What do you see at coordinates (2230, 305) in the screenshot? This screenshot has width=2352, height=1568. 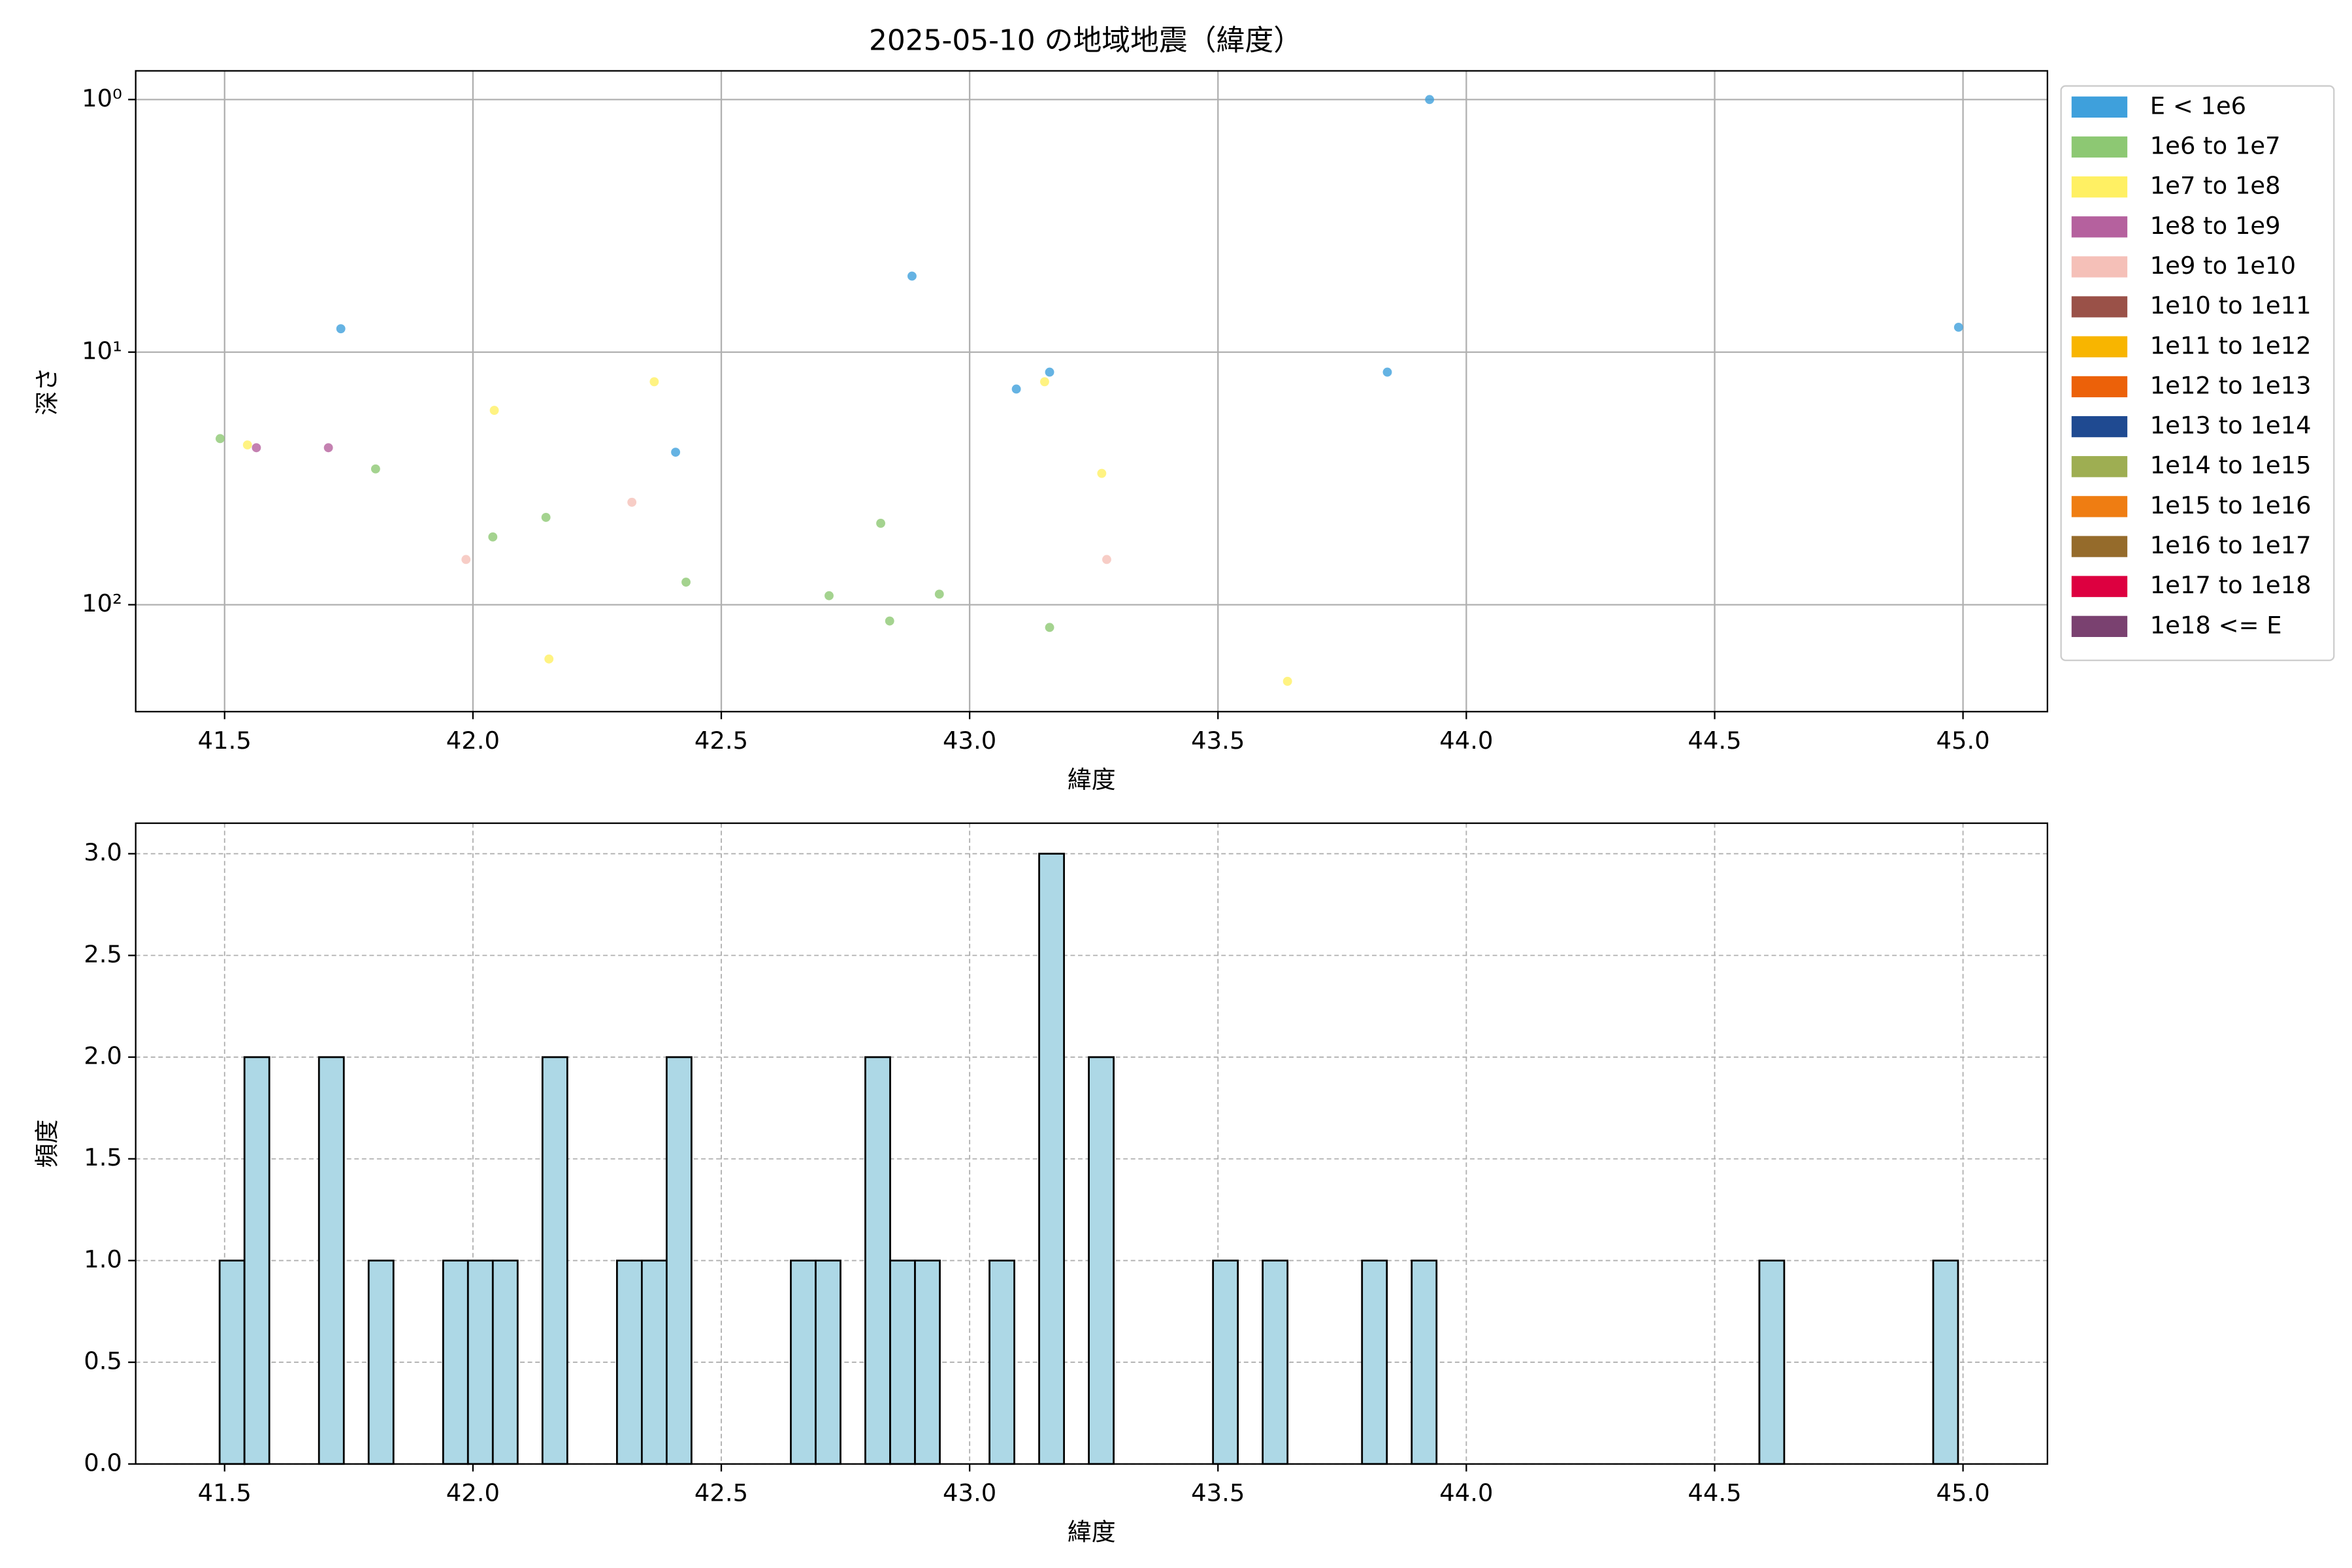 I see `legend-label: 1e10 to 1e11` at bounding box center [2230, 305].